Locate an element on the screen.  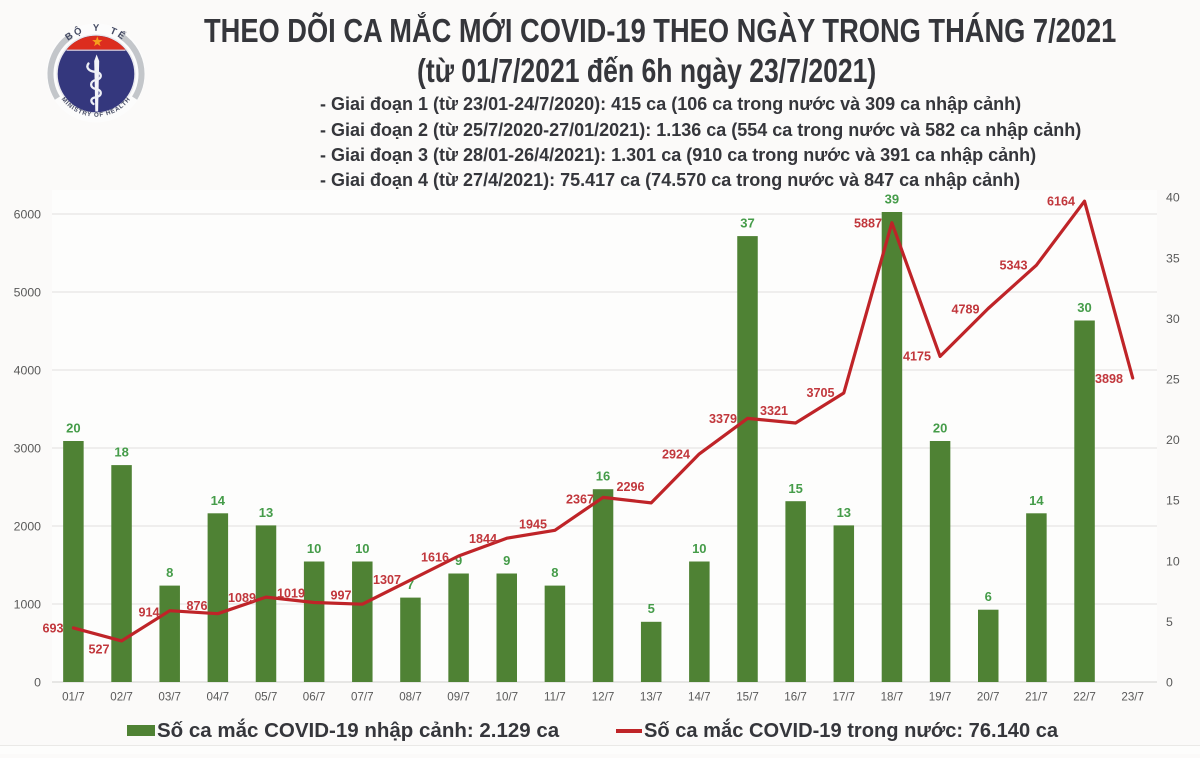
svg-text: 06/7 is located at coordinates (314, 697).